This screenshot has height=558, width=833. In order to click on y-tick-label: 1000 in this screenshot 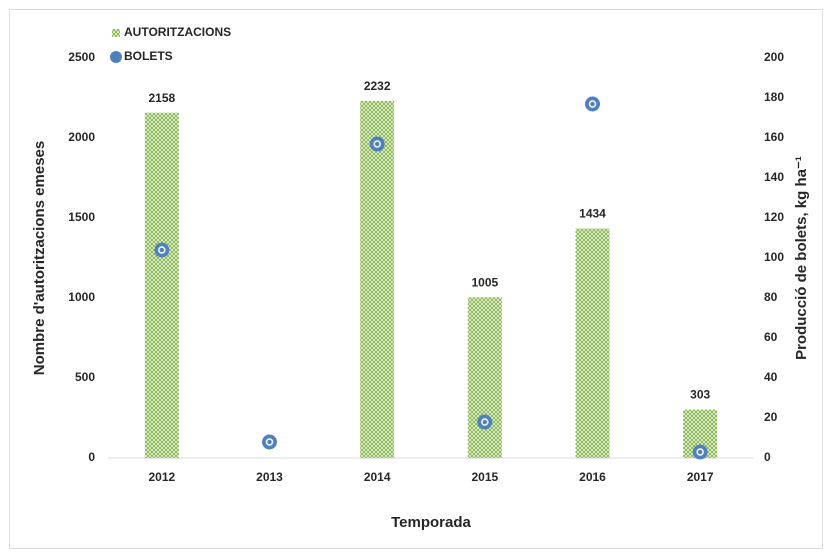, I will do `click(81, 297)`.